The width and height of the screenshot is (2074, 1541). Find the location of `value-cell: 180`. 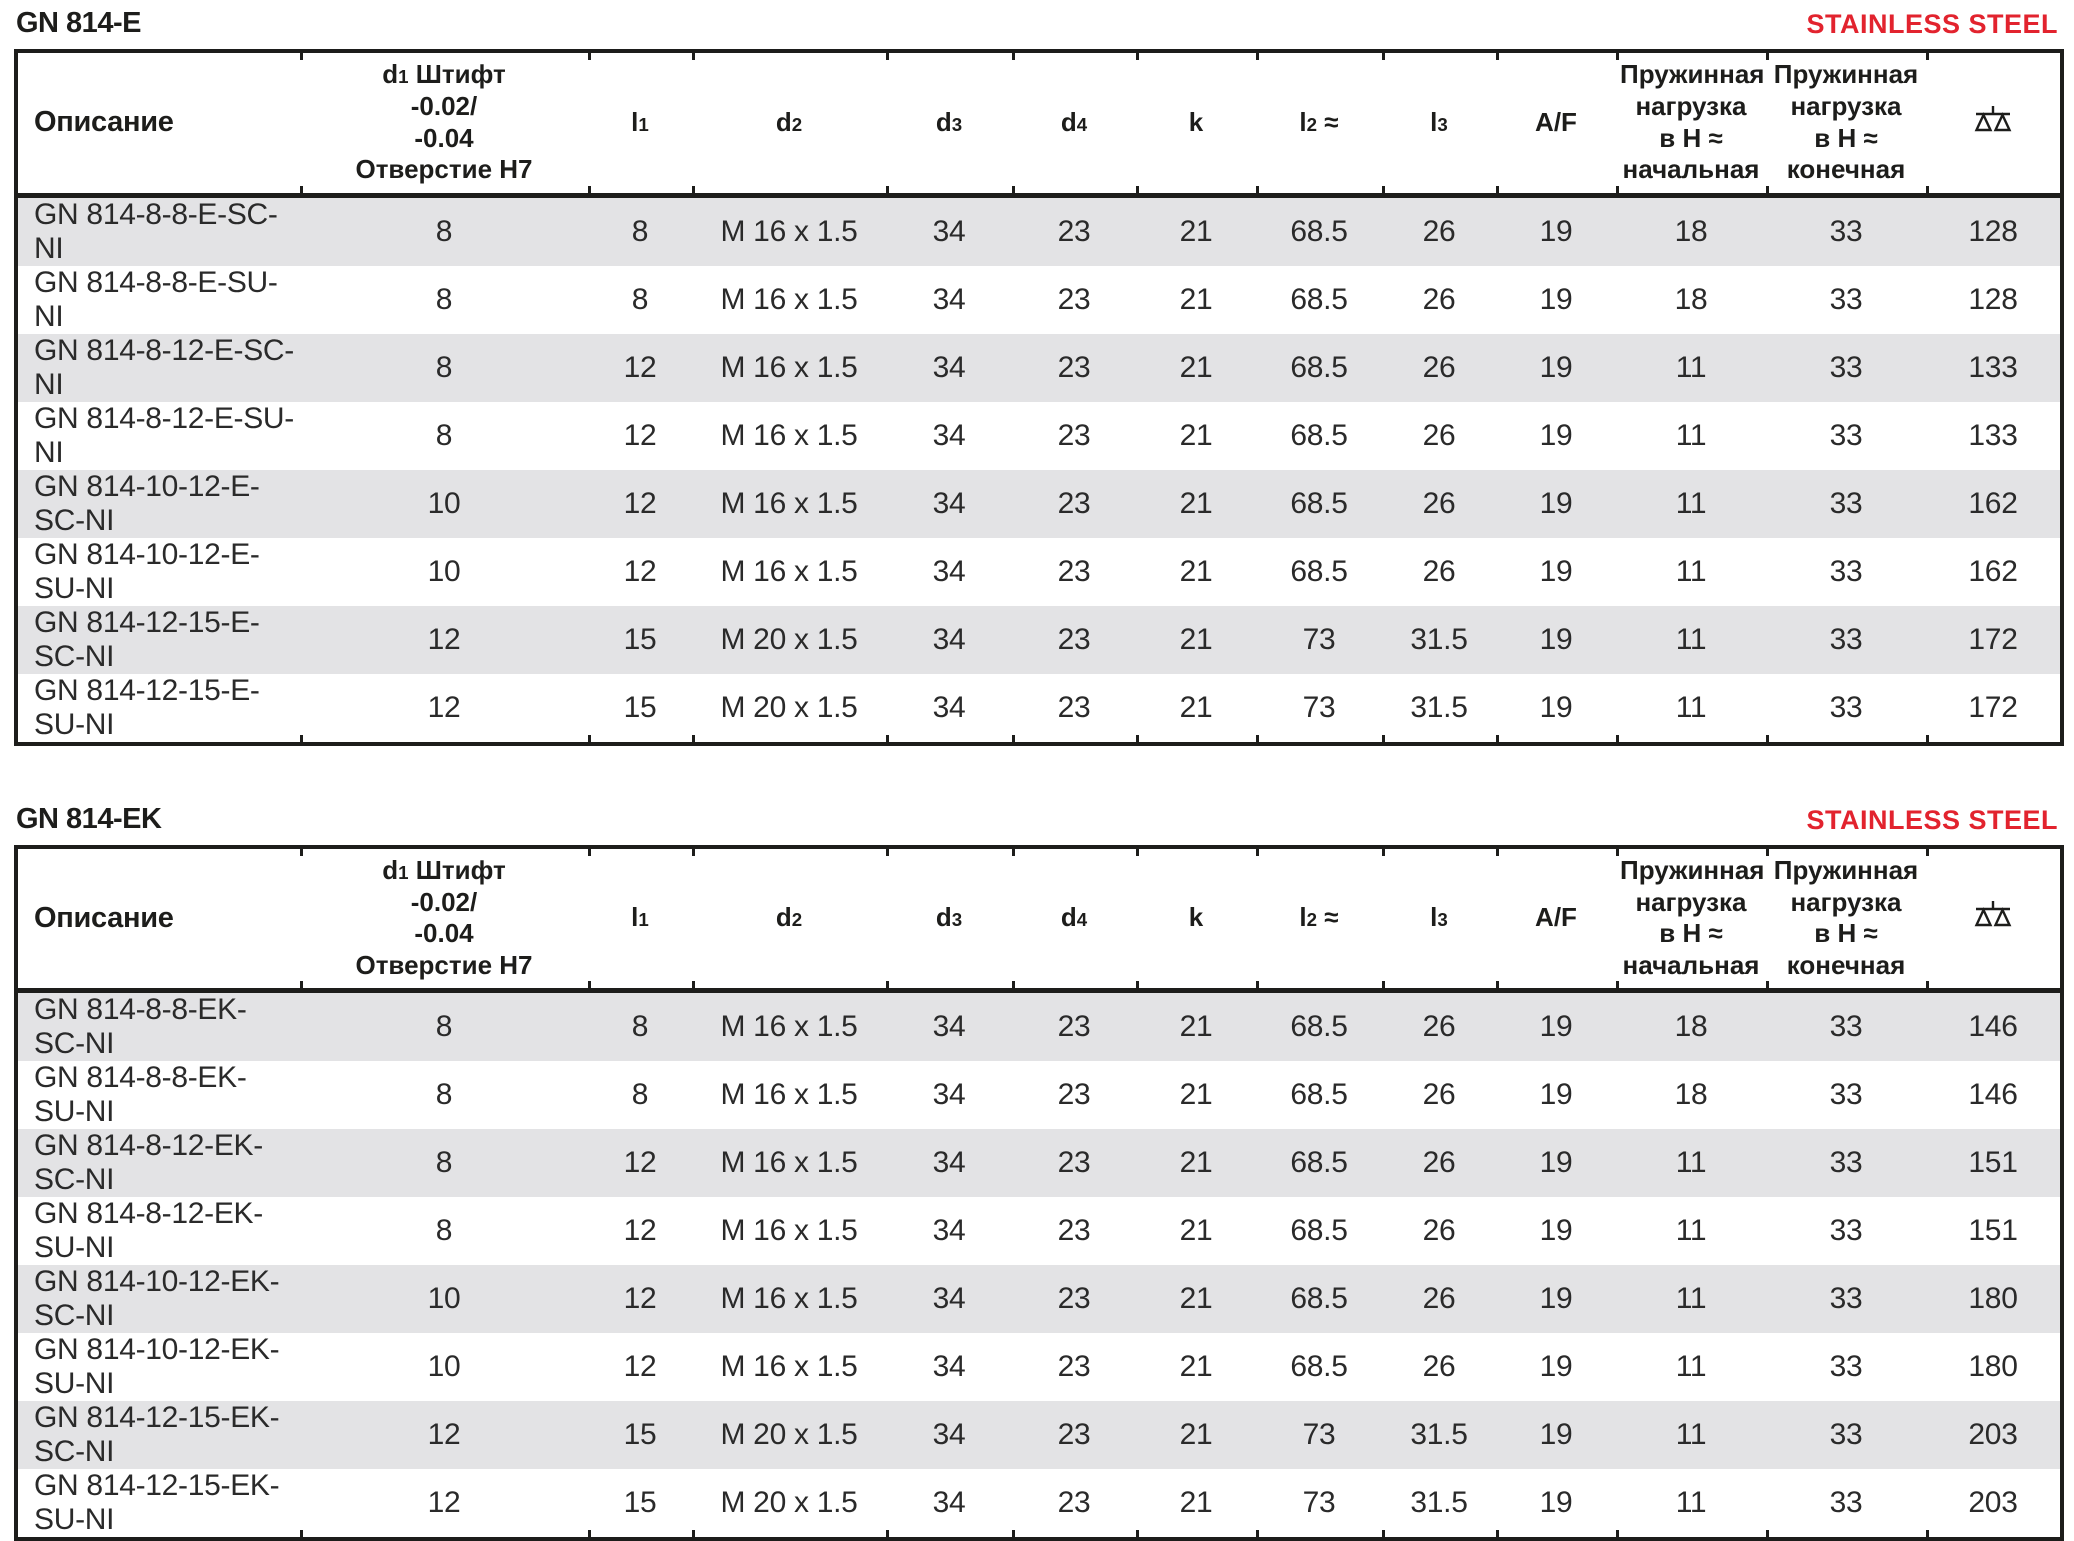

value-cell: 180 is located at coordinates (1994, 1299).